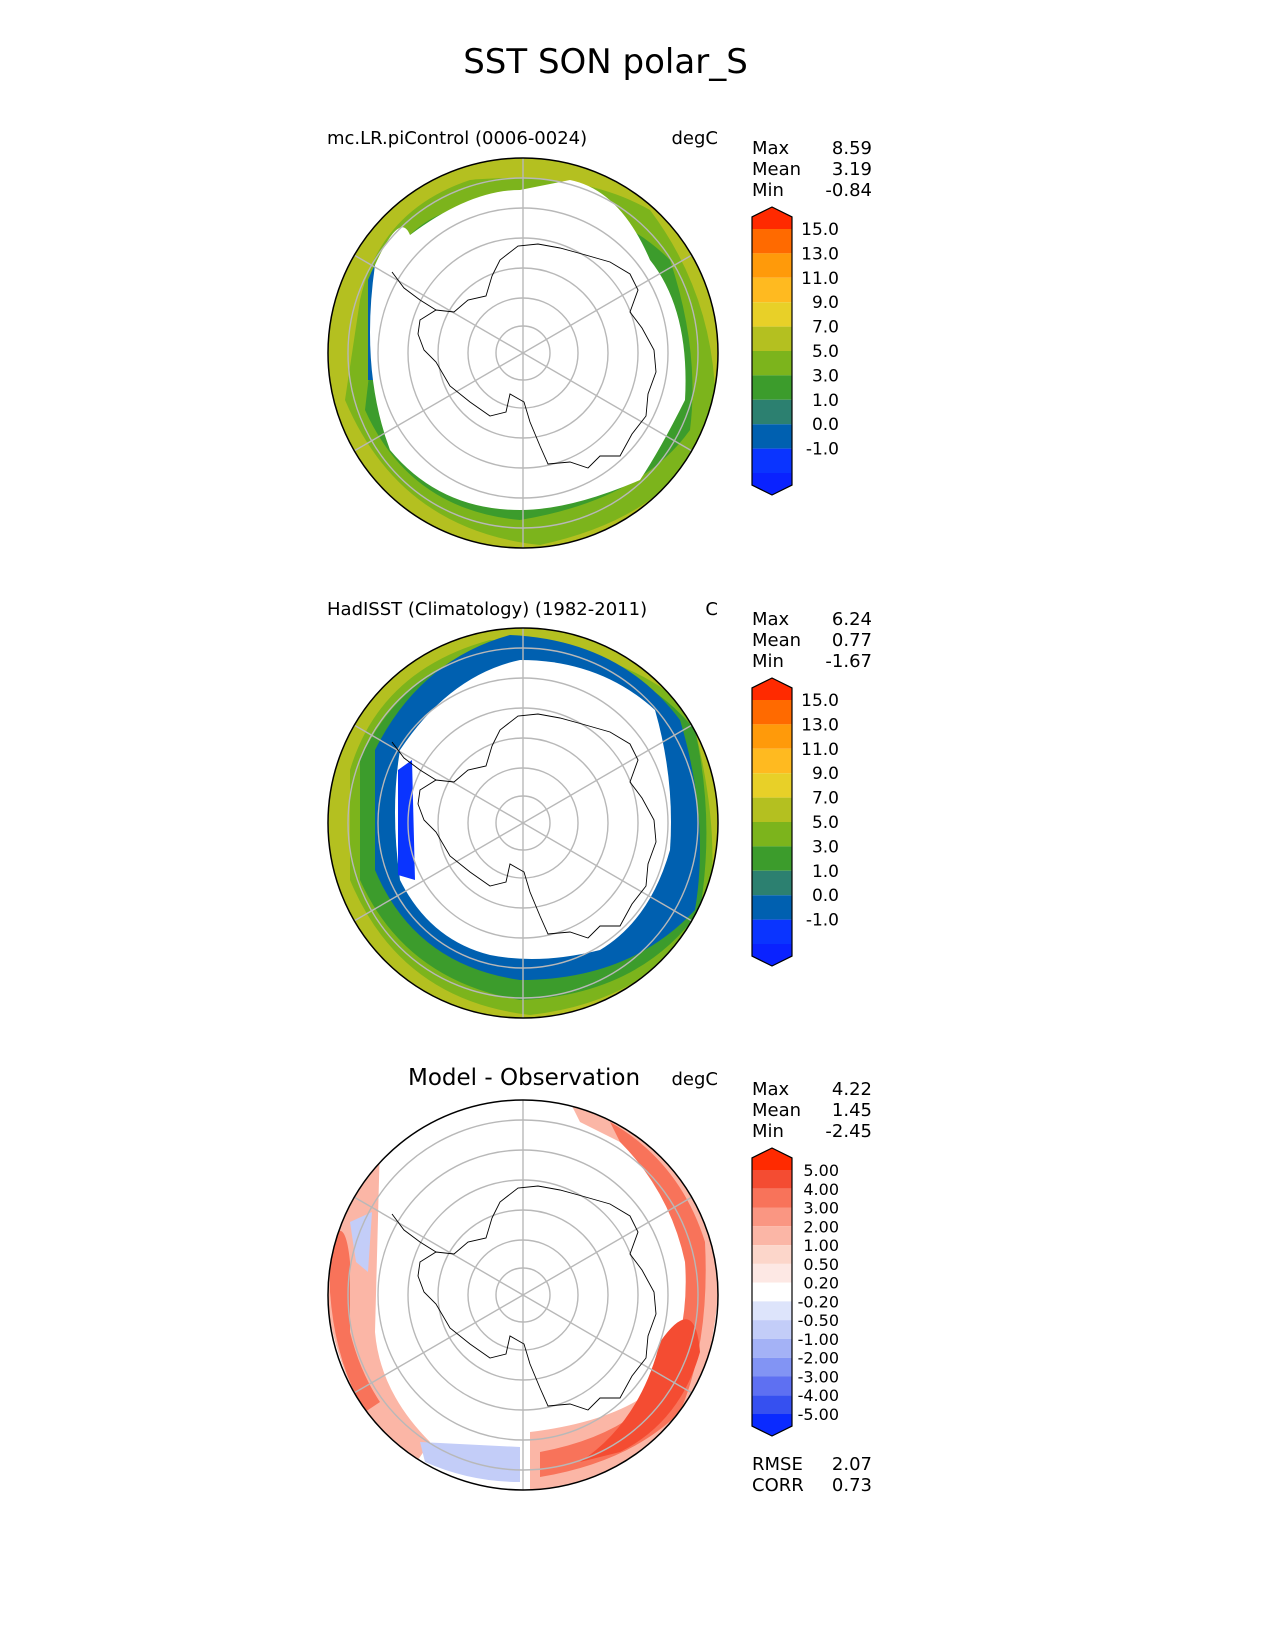 The height and width of the screenshot is (1650, 1275). What do you see at coordinates (825, 328) in the screenshot?
I see `panel1-colorbar-tick-label: 7.0` at bounding box center [825, 328].